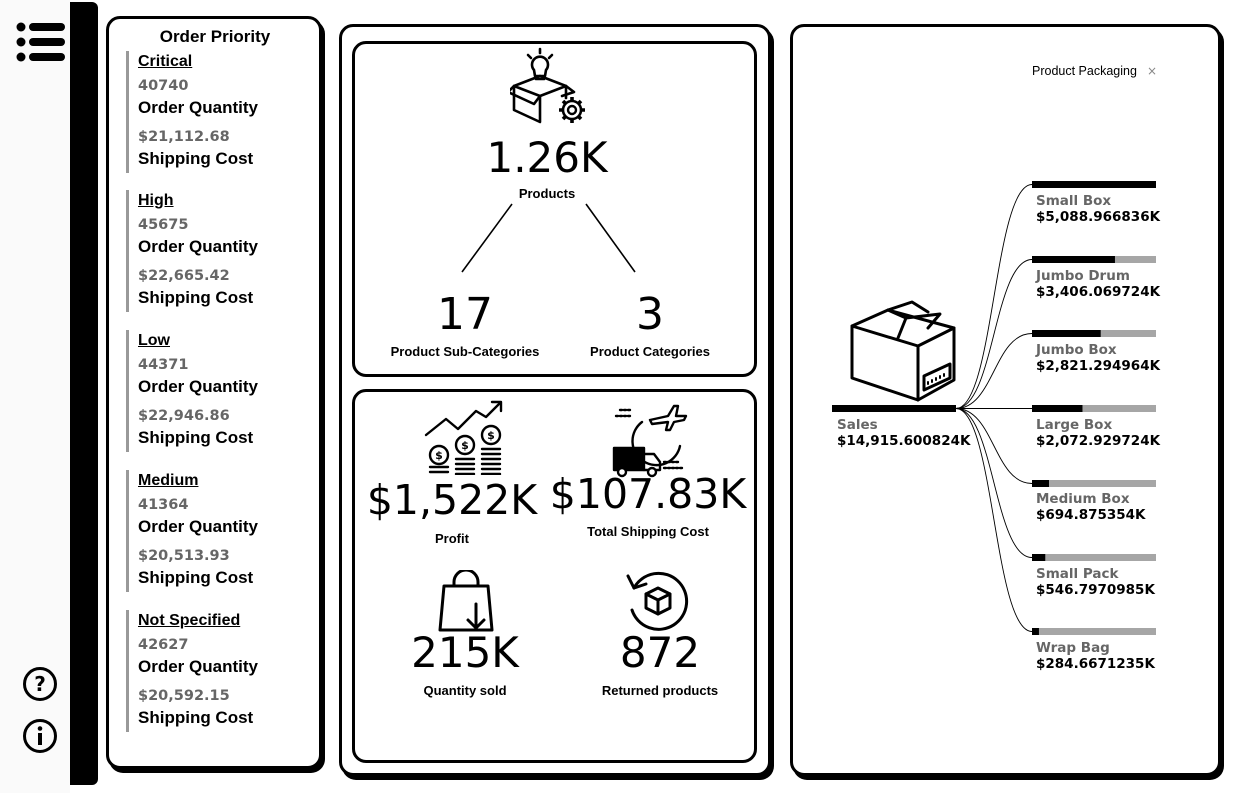 The width and height of the screenshot is (1235, 793). I want to click on leaf-node-value: $3,406.069724K, so click(1098, 292).